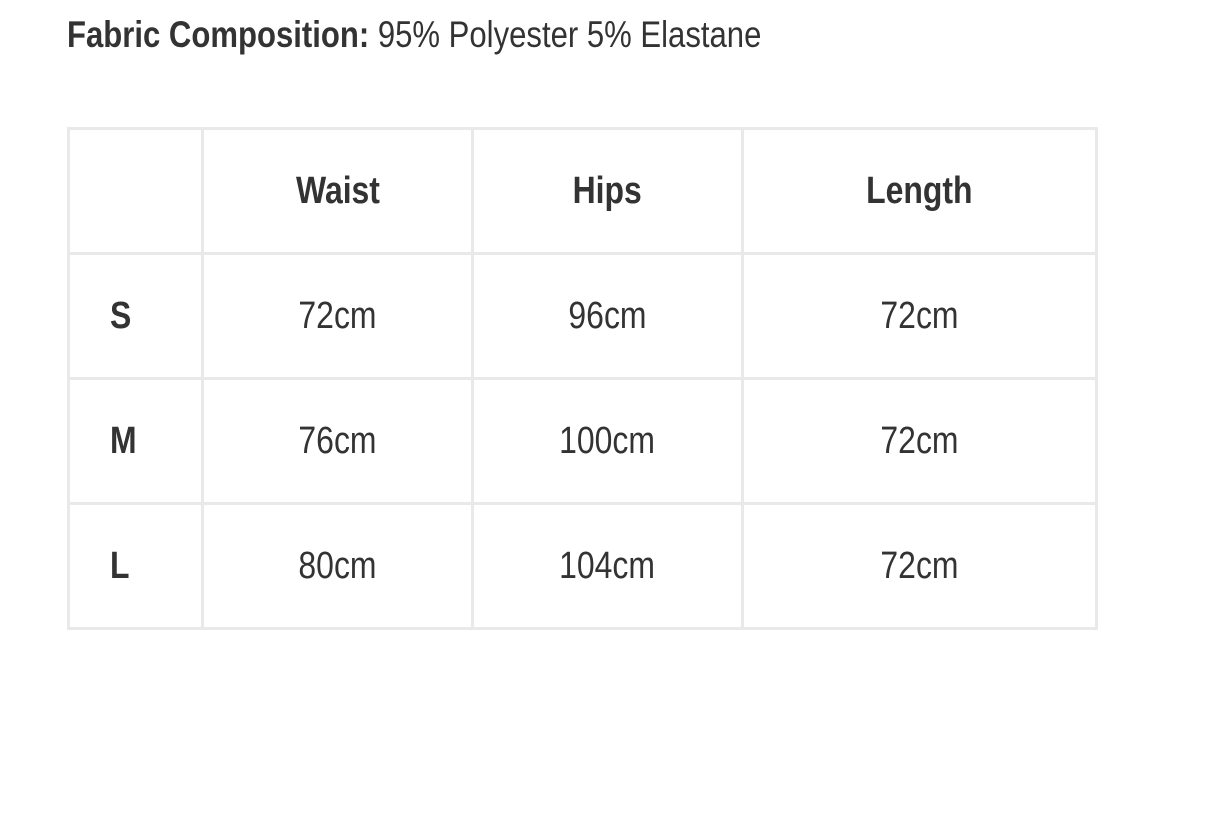  I want to click on header-label: Length, so click(919, 190).